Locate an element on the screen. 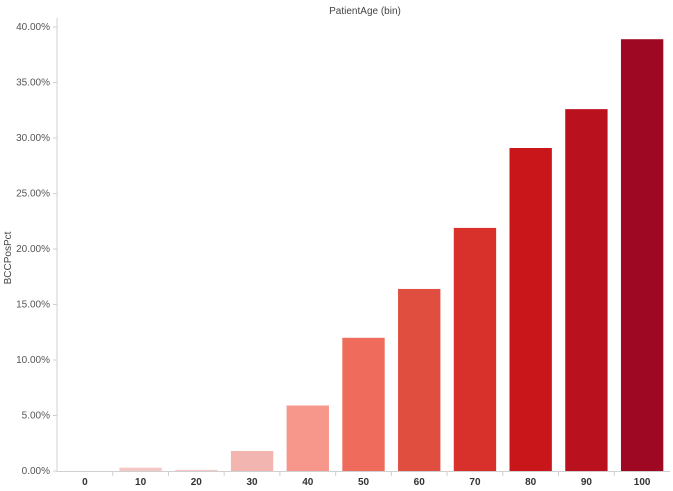 This screenshot has width=673, height=491. y-tick-label: 20.00% is located at coordinates (33, 249).